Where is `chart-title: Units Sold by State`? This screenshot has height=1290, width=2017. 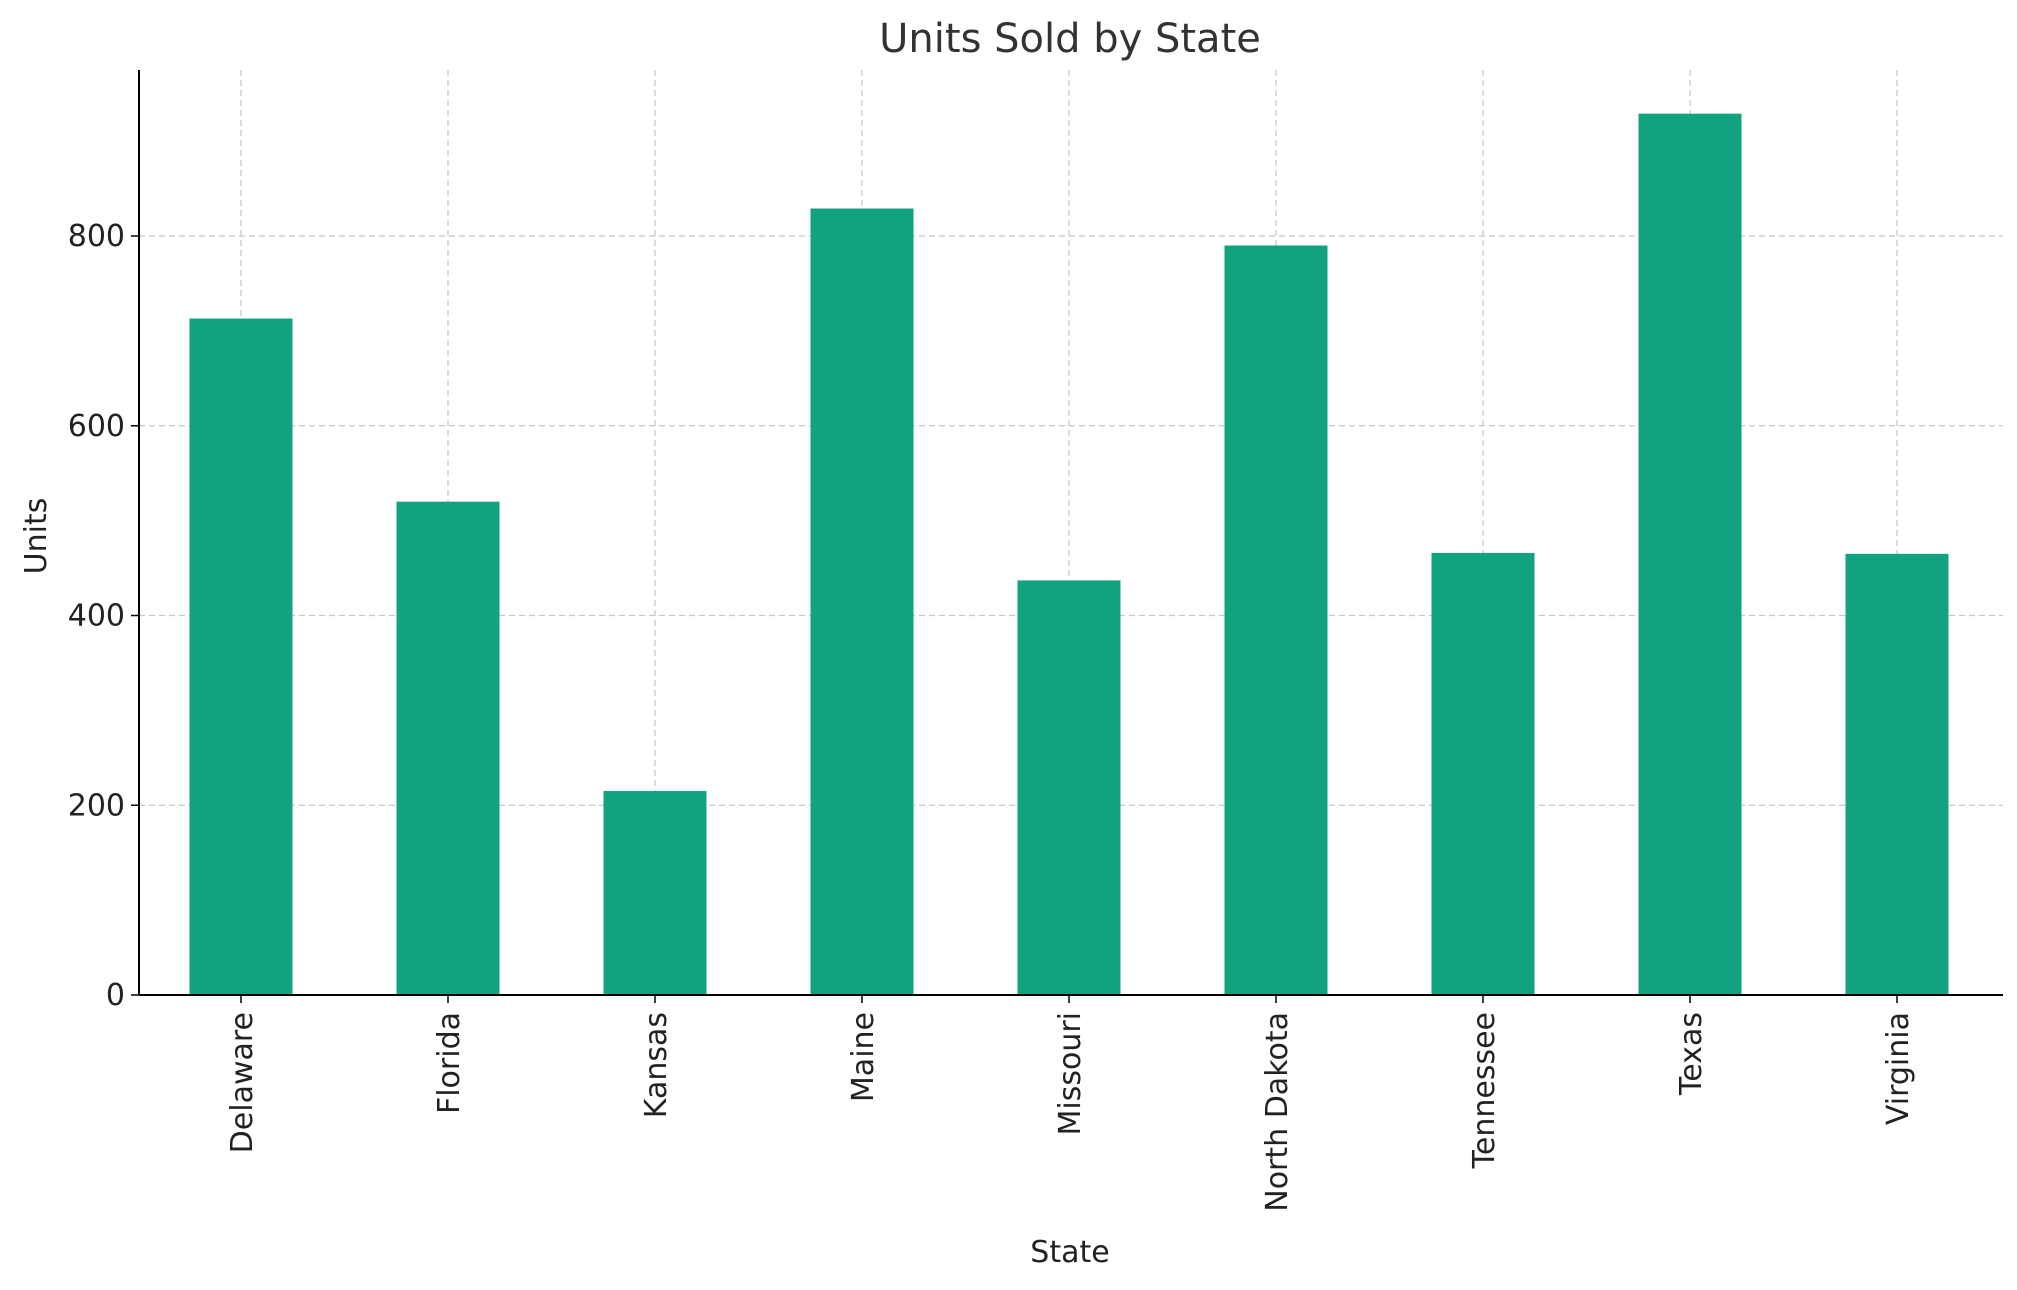
chart-title: Units Sold by State is located at coordinates (1070, 39).